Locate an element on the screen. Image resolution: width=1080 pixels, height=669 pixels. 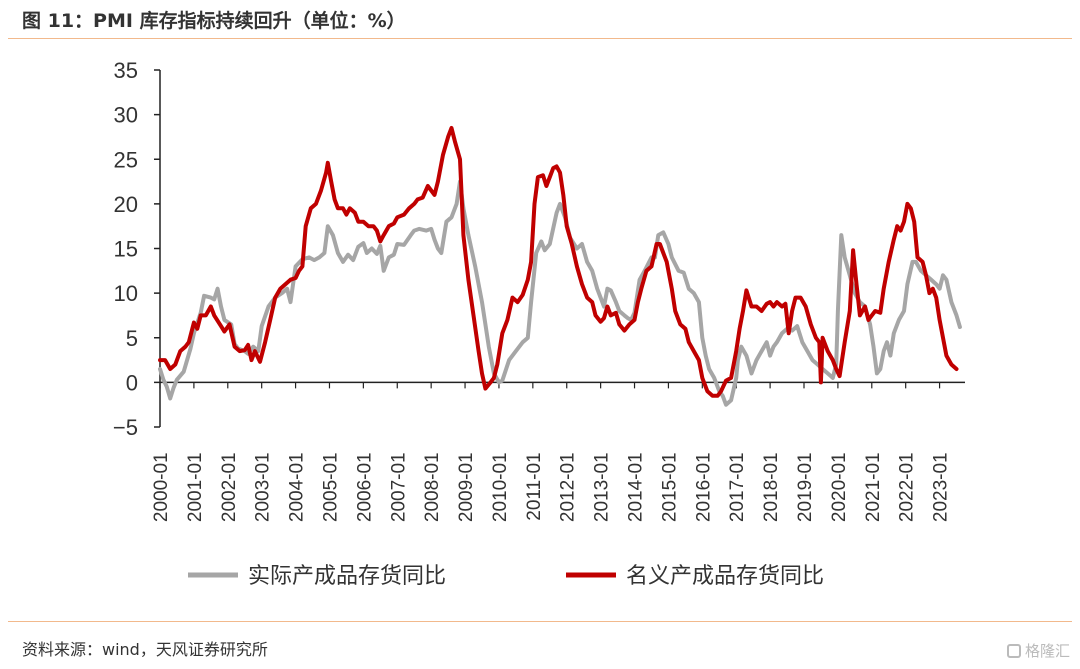
x-tick-label: 2005-01 is located at coordinates (330, 487).